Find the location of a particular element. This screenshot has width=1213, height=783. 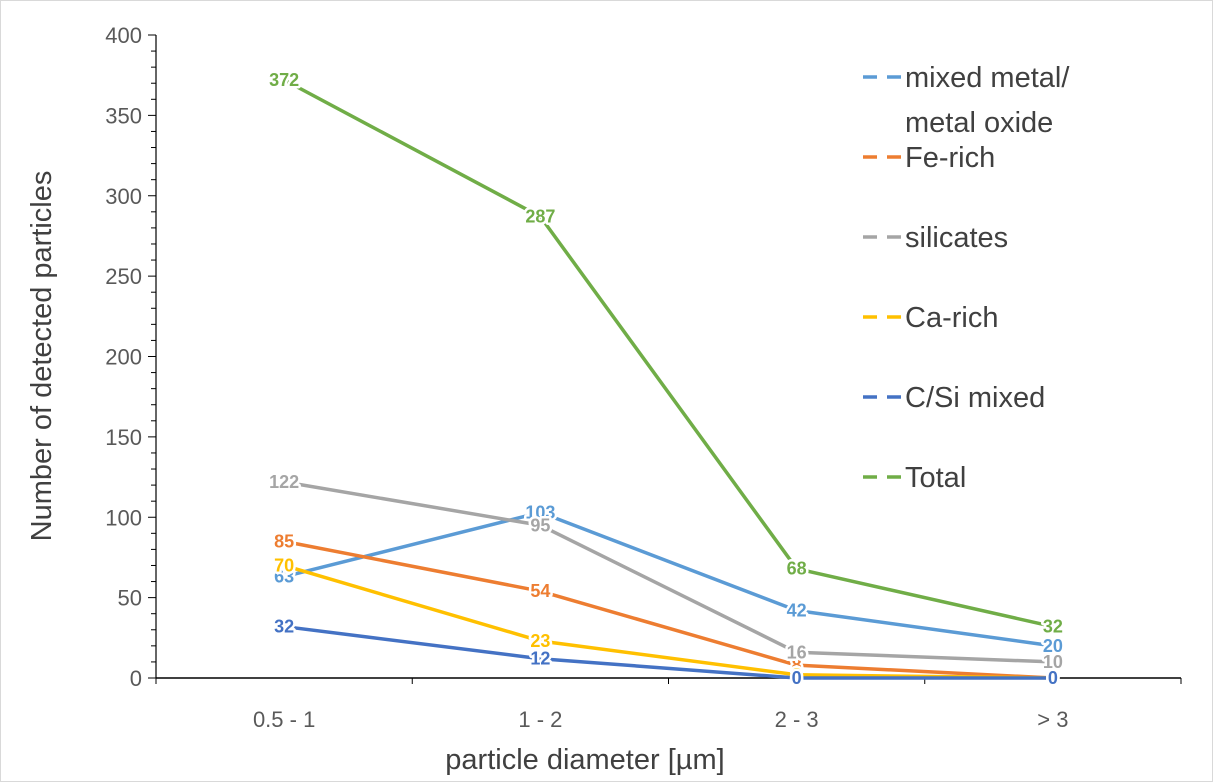

data-label-halo: 2 is located at coordinates (797, 675).